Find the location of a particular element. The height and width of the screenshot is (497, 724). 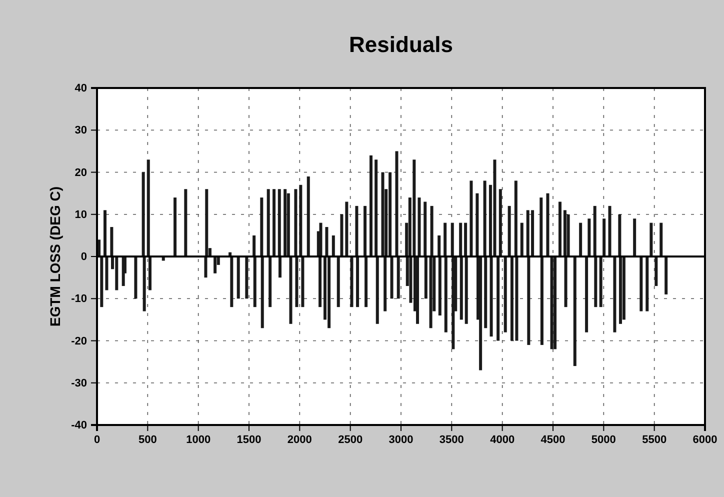

x-tick-label: 0 is located at coordinates (97, 440).